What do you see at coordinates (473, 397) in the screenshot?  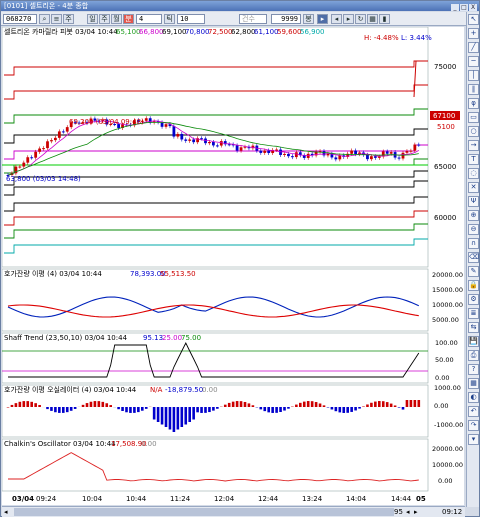 I see `color-icon: ◐` at bounding box center [473, 397].